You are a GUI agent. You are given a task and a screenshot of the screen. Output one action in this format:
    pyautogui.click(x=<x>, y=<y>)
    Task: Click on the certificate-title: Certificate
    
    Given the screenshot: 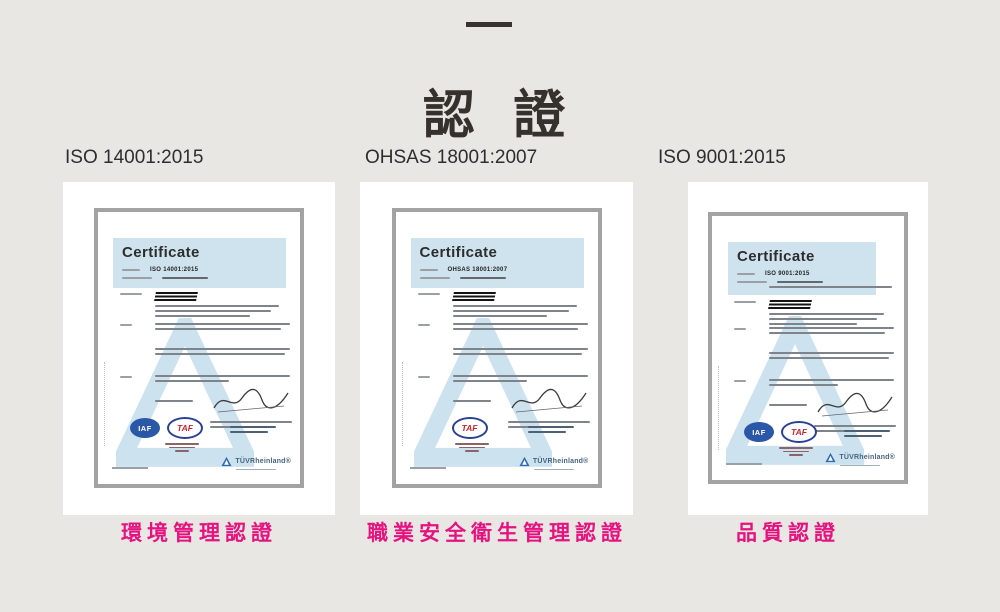 What is the action you would take?
    pyautogui.click(x=776, y=256)
    